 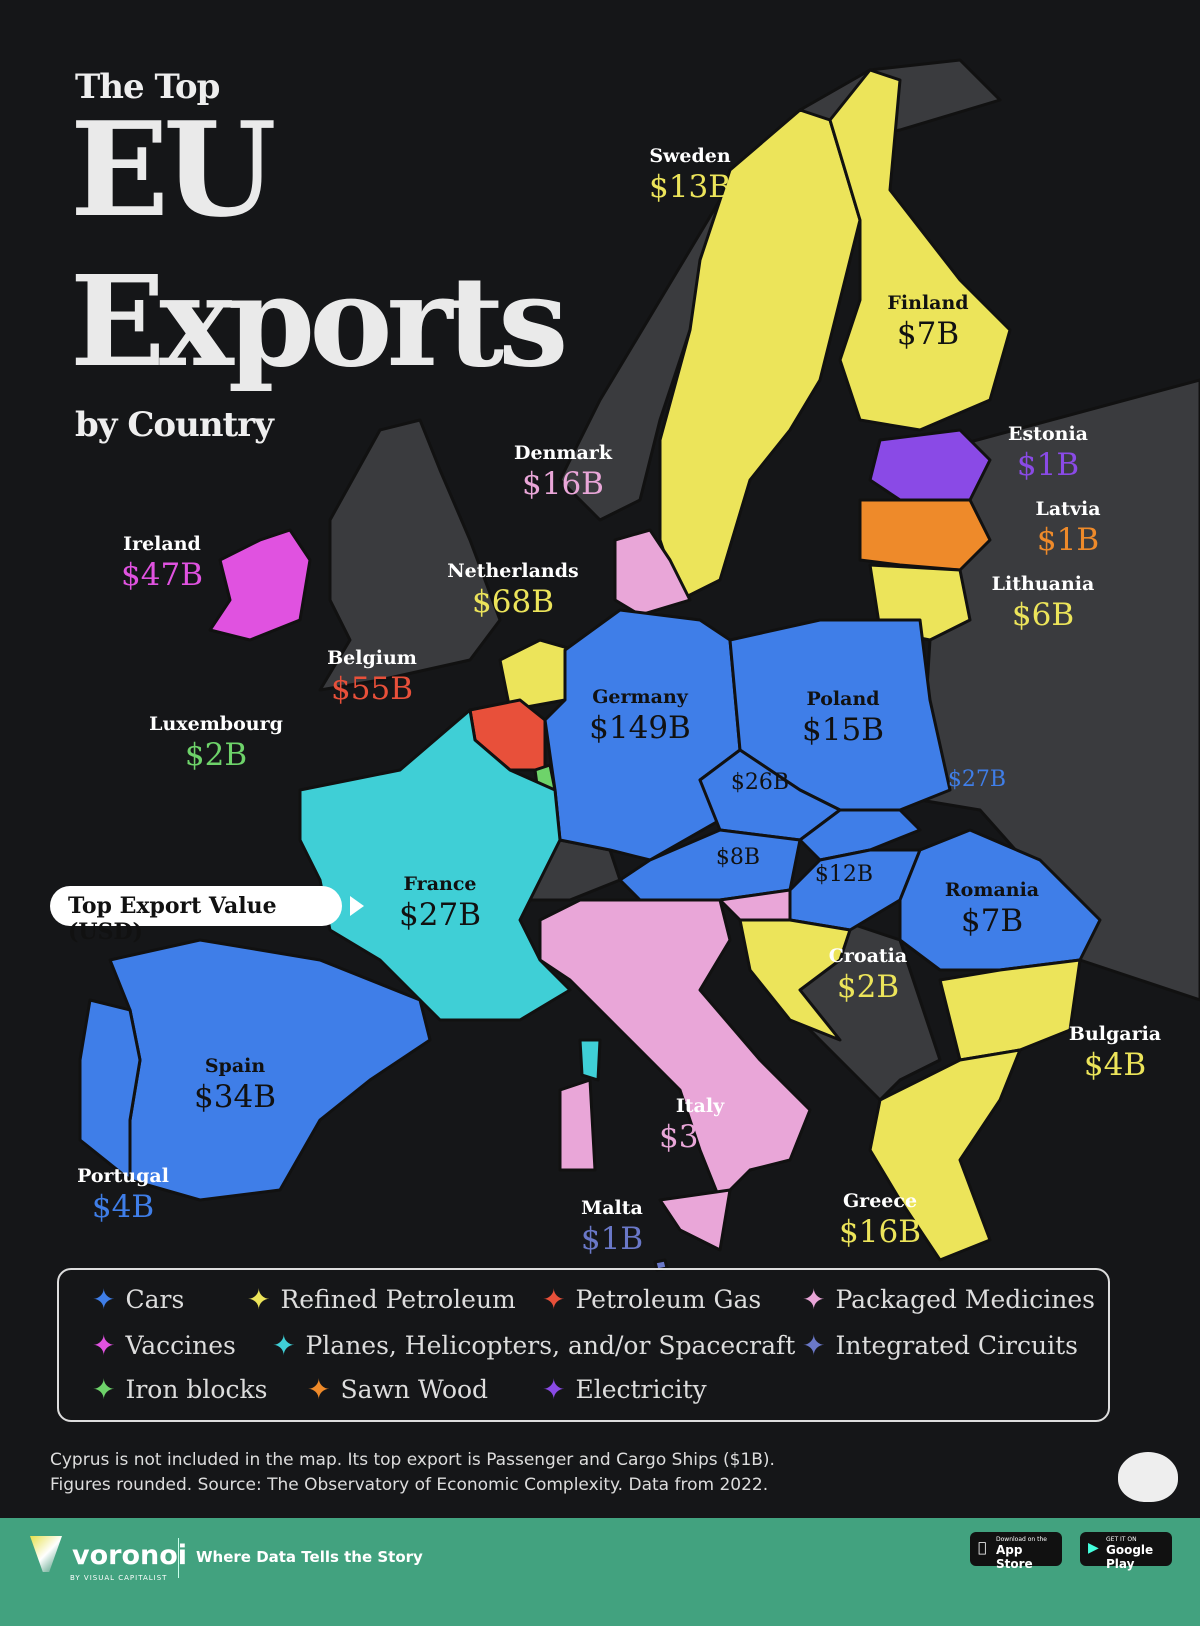 I want to click on legend-label: Cars, so click(x=155, y=1299).